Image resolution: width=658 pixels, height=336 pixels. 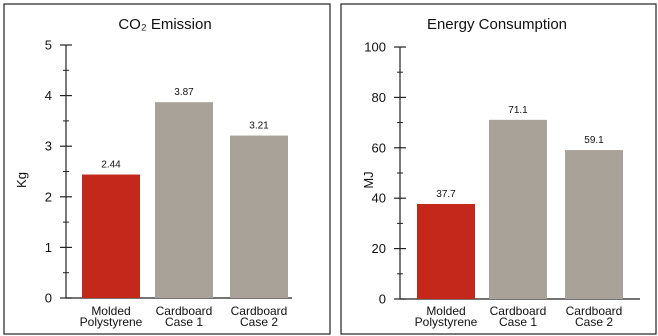 What do you see at coordinates (48, 196) in the screenshot?
I see `y-tick-label: 2` at bounding box center [48, 196].